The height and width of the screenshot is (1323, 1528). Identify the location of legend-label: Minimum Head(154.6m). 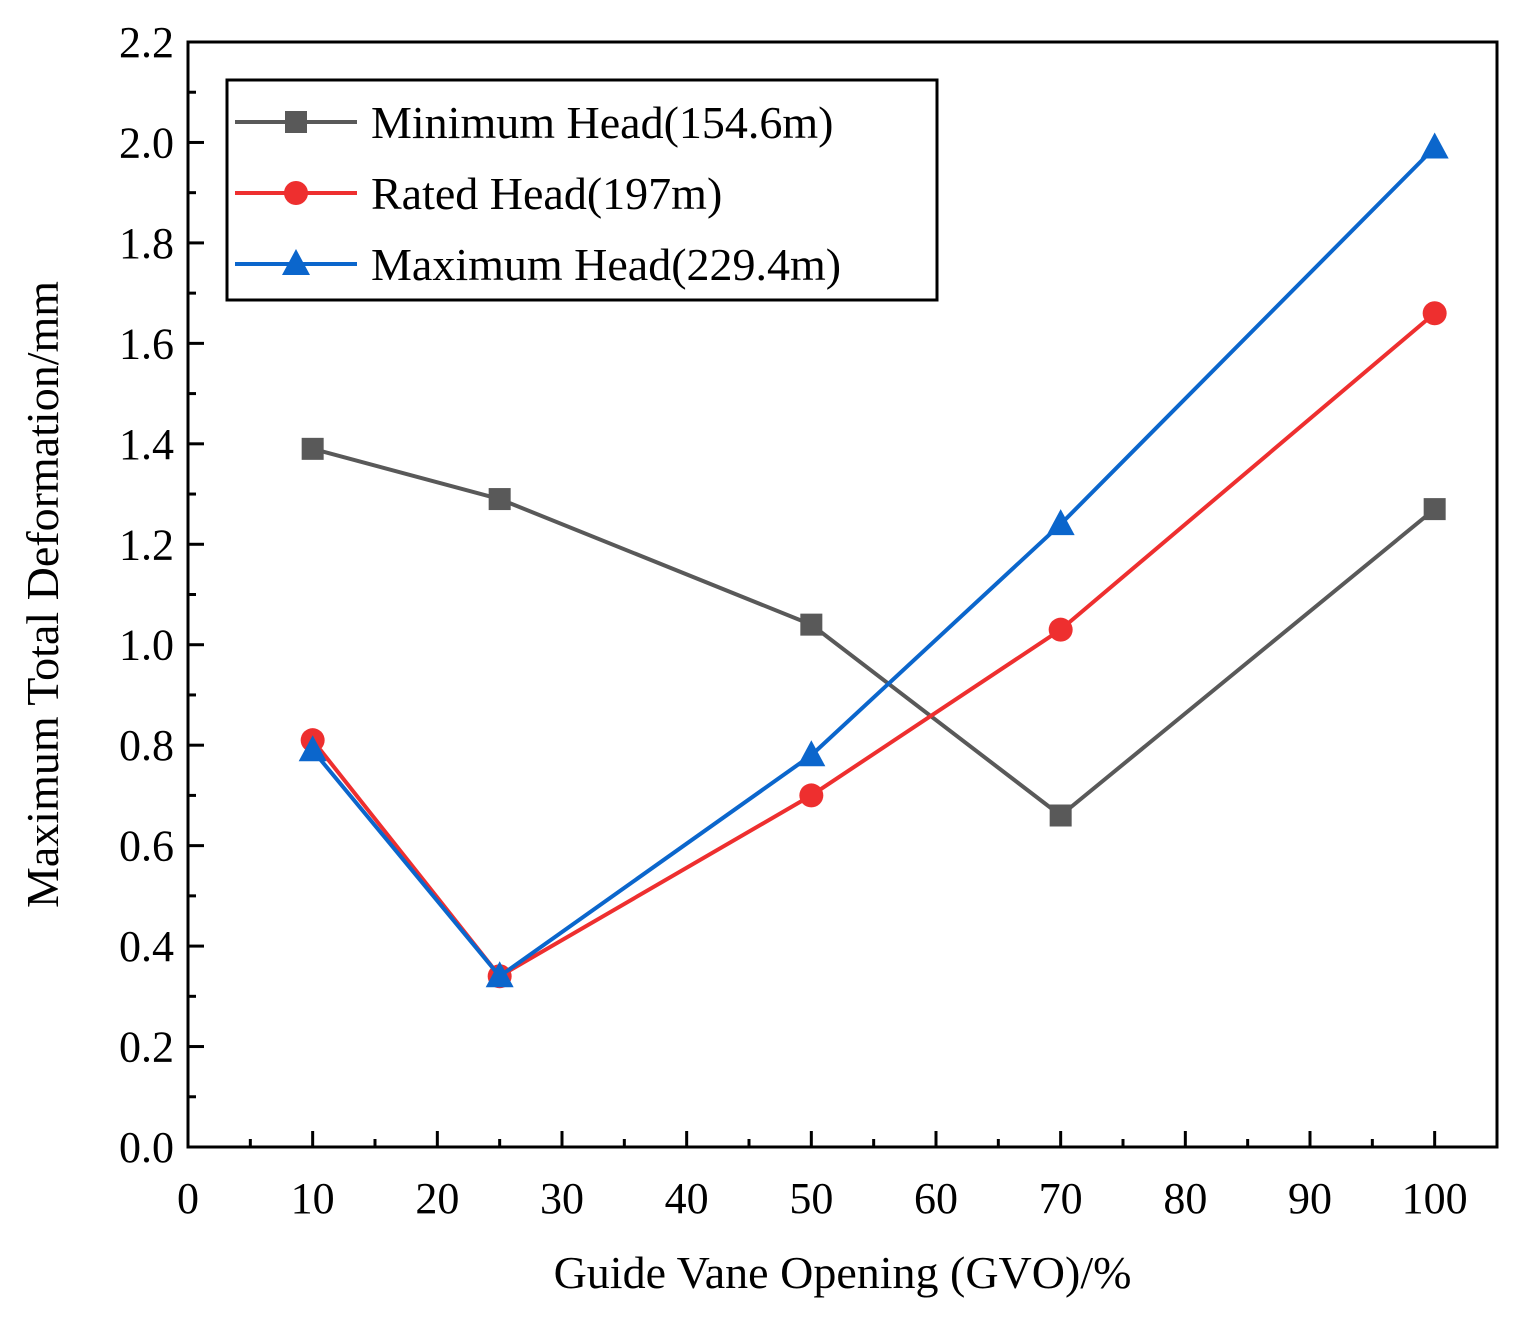
(602, 122).